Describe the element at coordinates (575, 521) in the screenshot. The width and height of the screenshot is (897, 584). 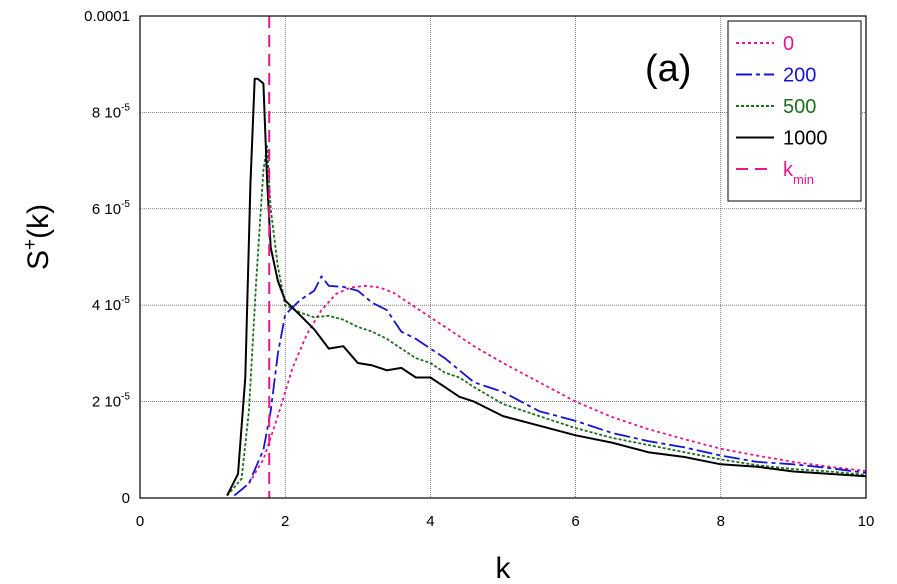
I see `x-tick-label: 6` at that location.